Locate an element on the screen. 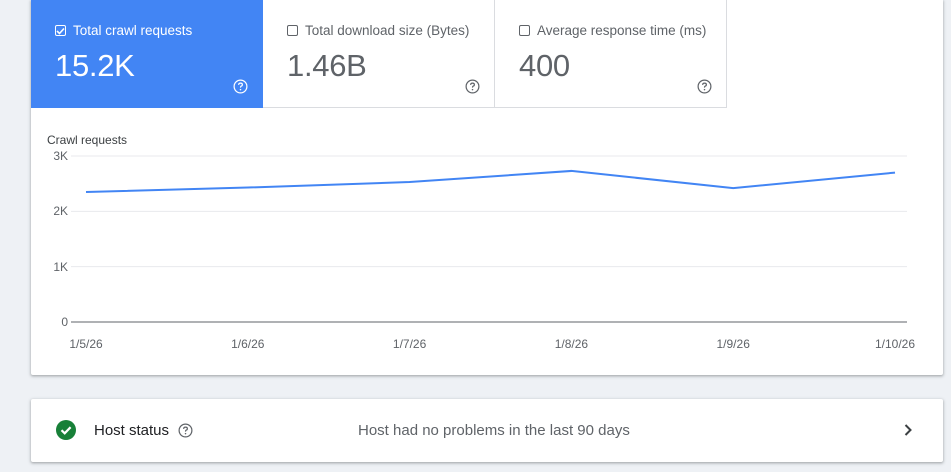 The width and height of the screenshot is (951, 472). y-tick-label: 0 is located at coordinates (64, 322).